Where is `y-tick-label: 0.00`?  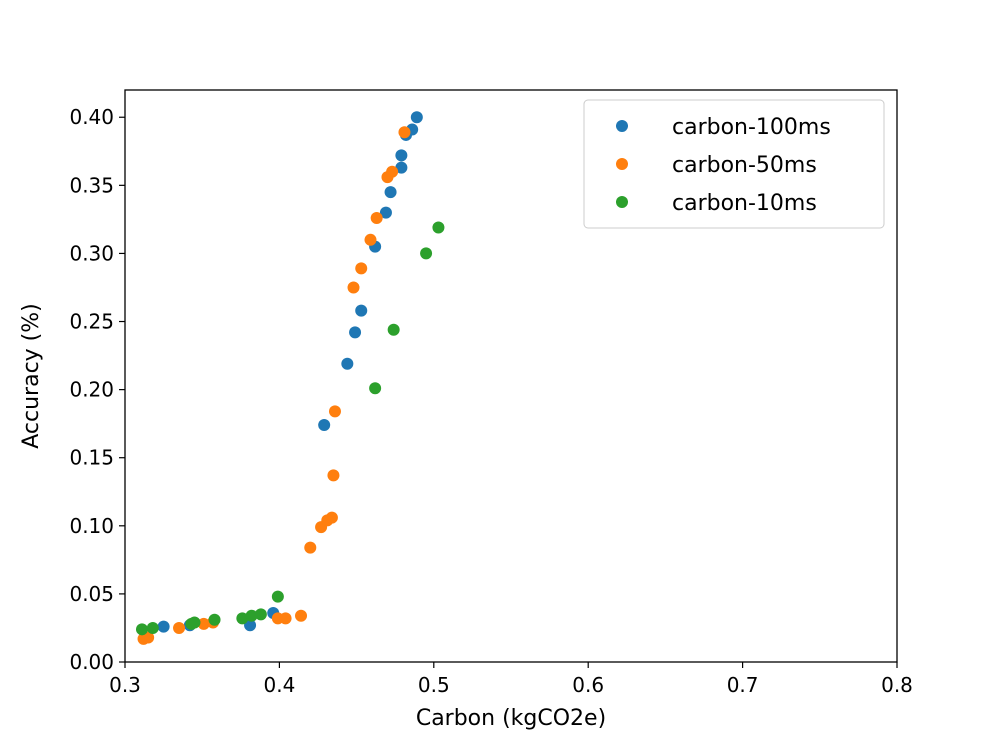
y-tick-label: 0.00 is located at coordinates (91, 662).